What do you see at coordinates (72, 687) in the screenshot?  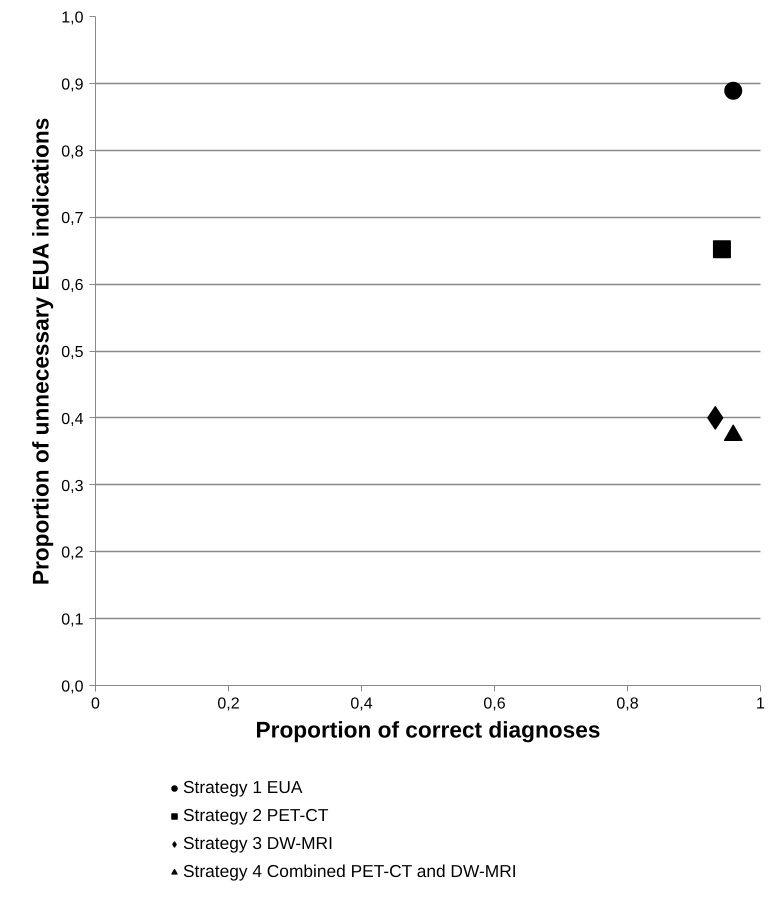 I see `y-tick-label: 0,0` at bounding box center [72, 687].